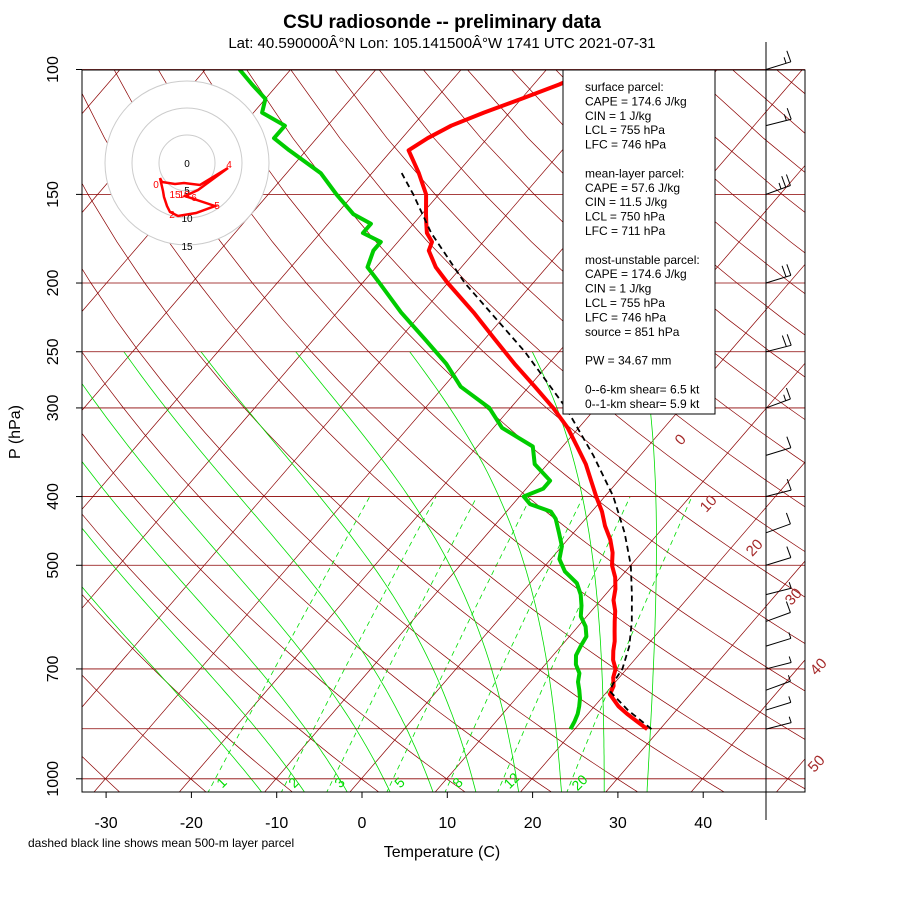 The height and width of the screenshot is (900, 900). I want to click on x-tick-label: 30, so click(618, 823).